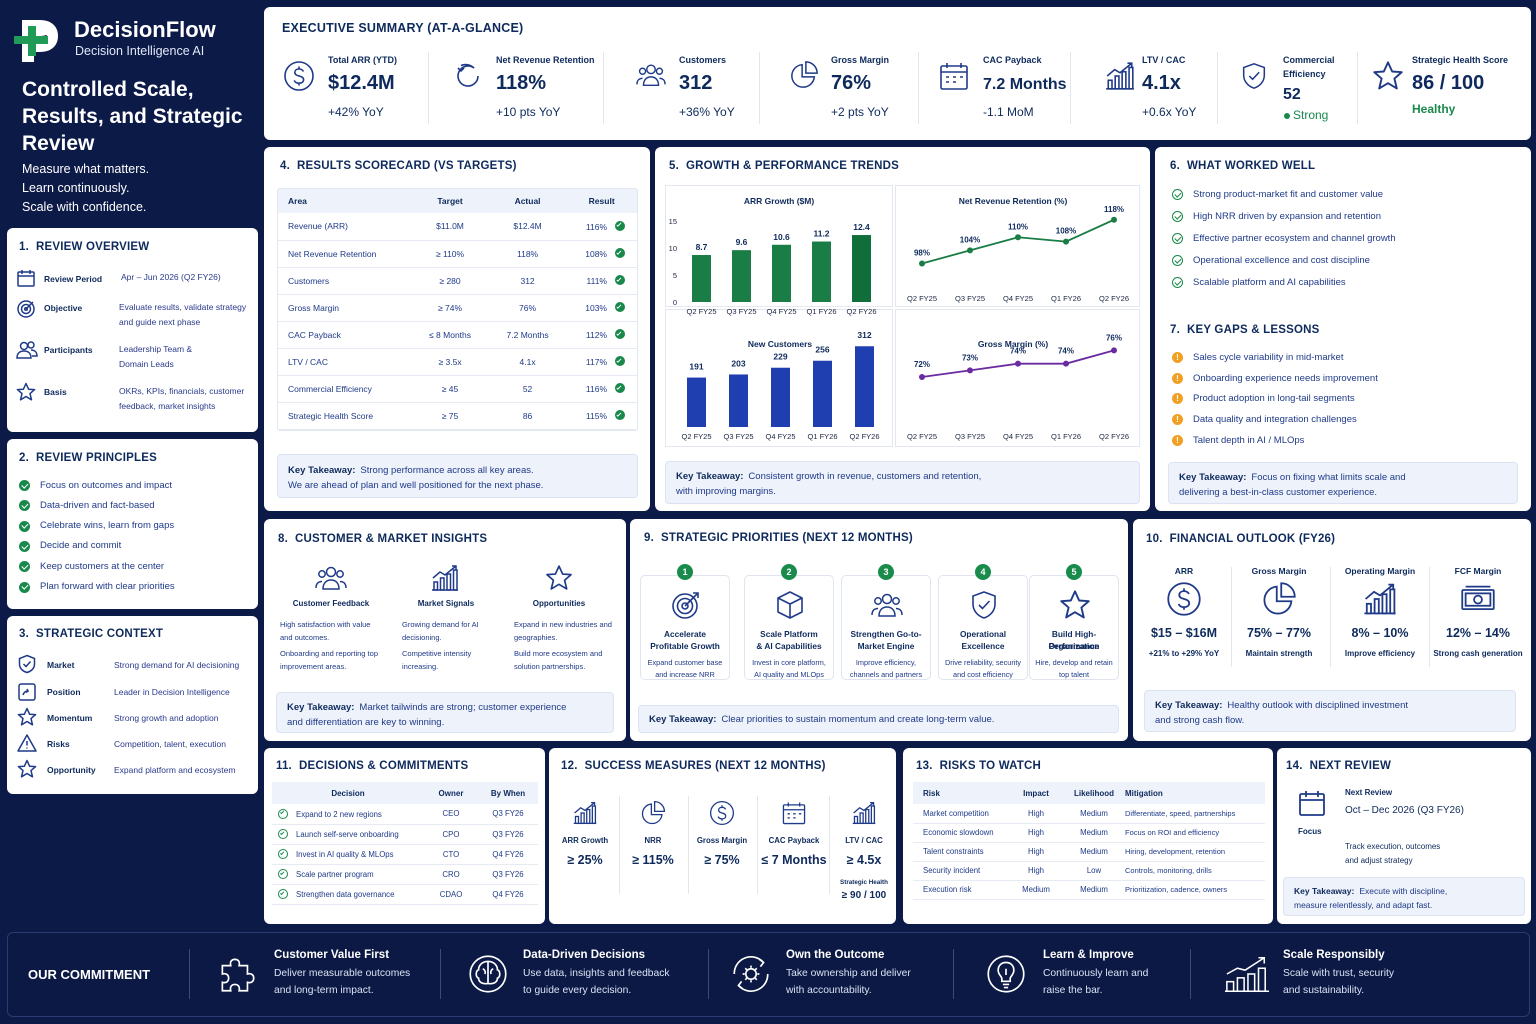 Image resolution: width=1536 pixels, height=1024 pixels. I want to click on gap-item: Onboarding experience needs improvement, so click(1285, 378).